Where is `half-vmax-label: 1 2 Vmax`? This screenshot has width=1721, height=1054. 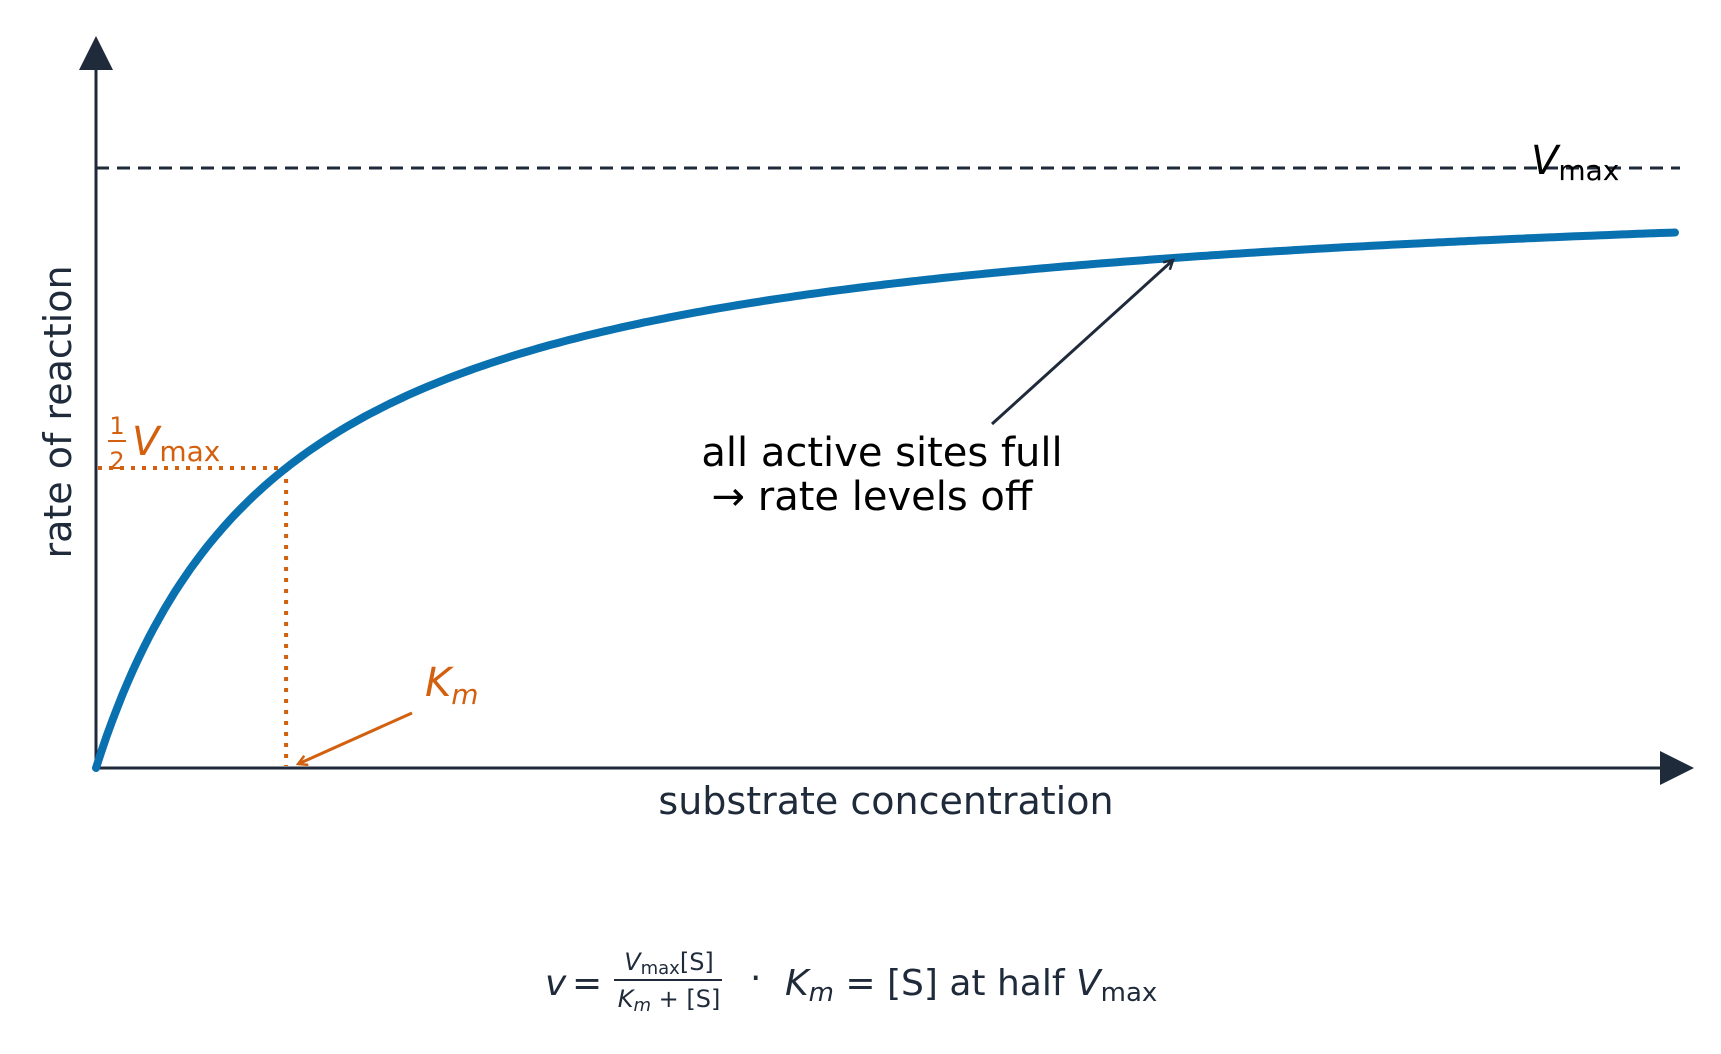 half-vmax-label: 1 2 Vmax is located at coordinates (164, 443).